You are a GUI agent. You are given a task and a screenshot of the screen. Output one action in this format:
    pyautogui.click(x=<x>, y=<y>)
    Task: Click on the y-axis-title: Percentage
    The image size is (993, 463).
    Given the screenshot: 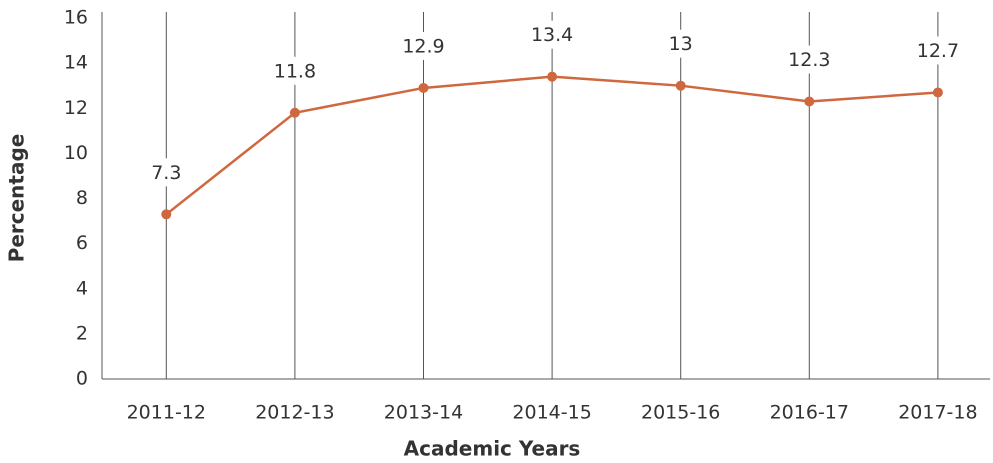 What is the action you would take?
    pyautogui.click(x=17, y=198)
    